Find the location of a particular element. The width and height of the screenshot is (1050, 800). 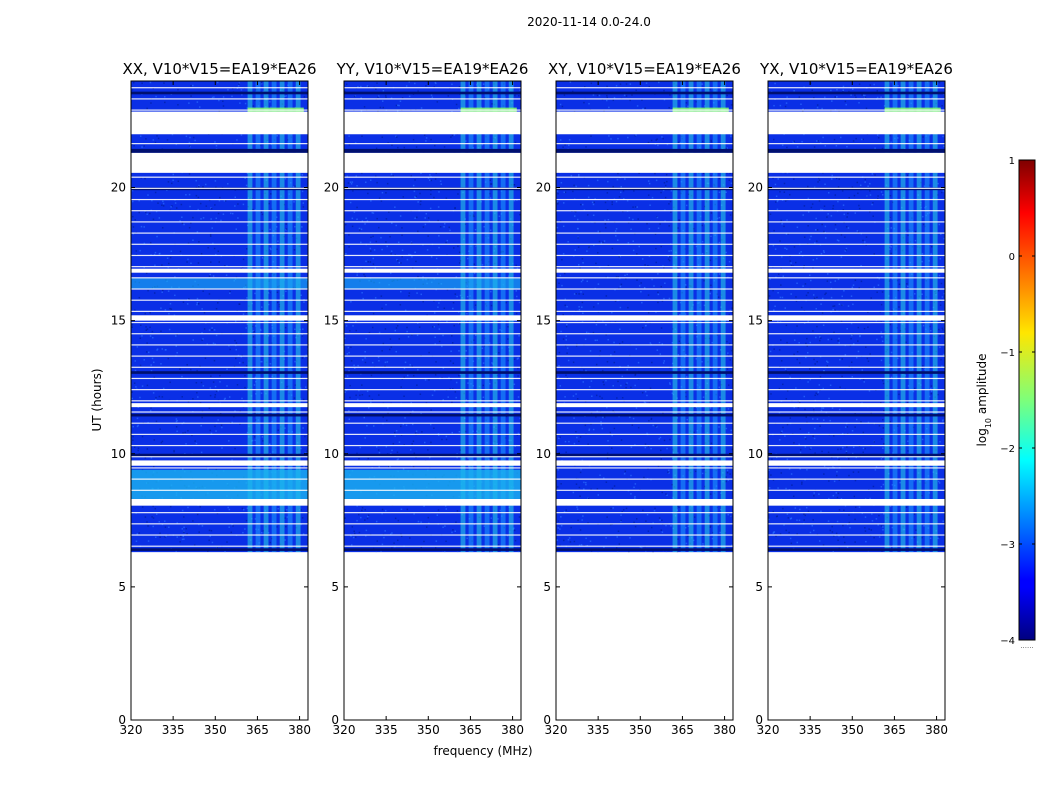

colorbar-tick-label: −4 is located at coordinates (1007, 641).